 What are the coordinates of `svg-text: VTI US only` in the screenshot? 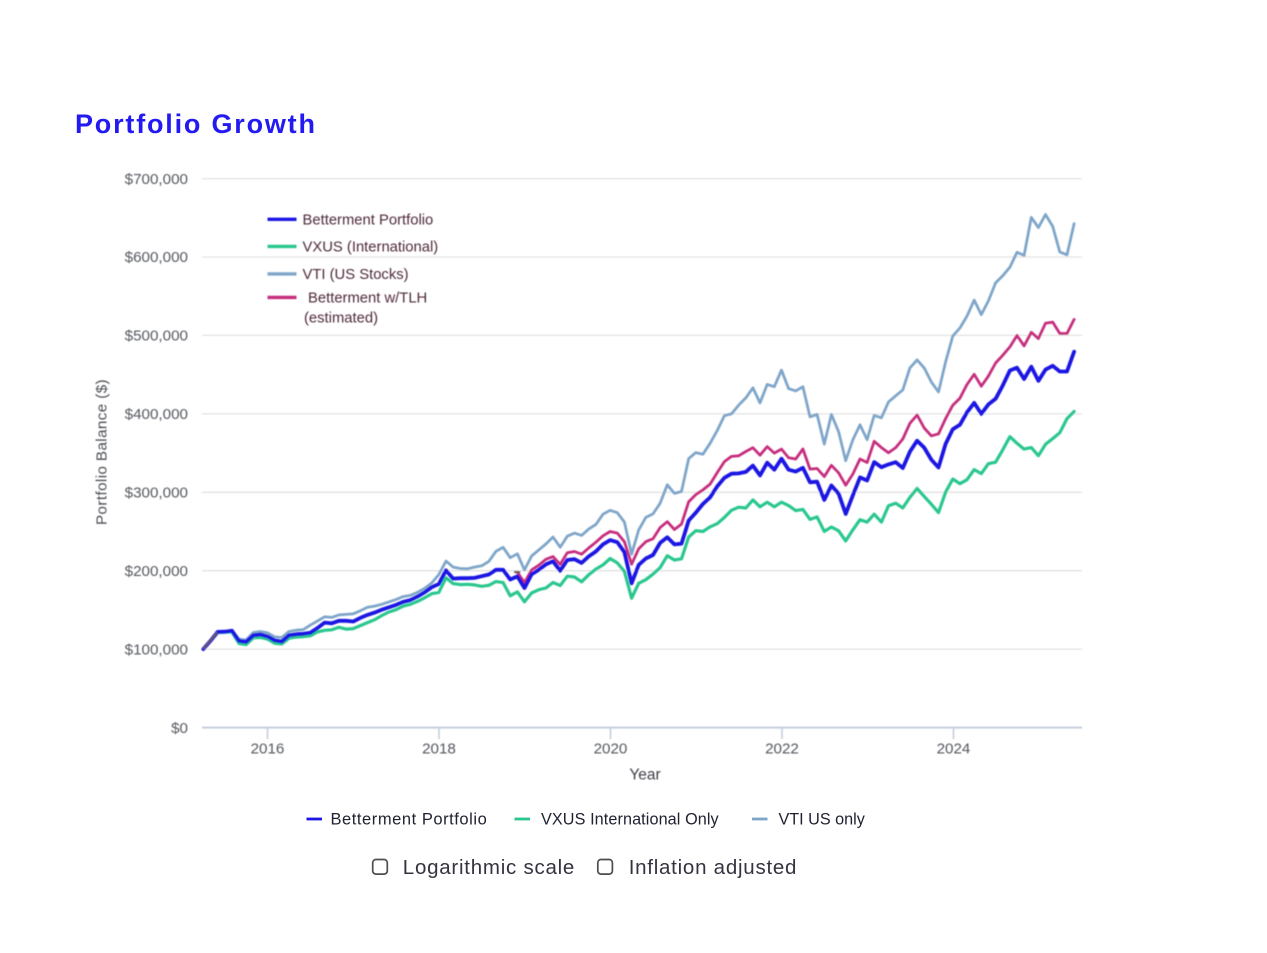 It's located at (822, 820).